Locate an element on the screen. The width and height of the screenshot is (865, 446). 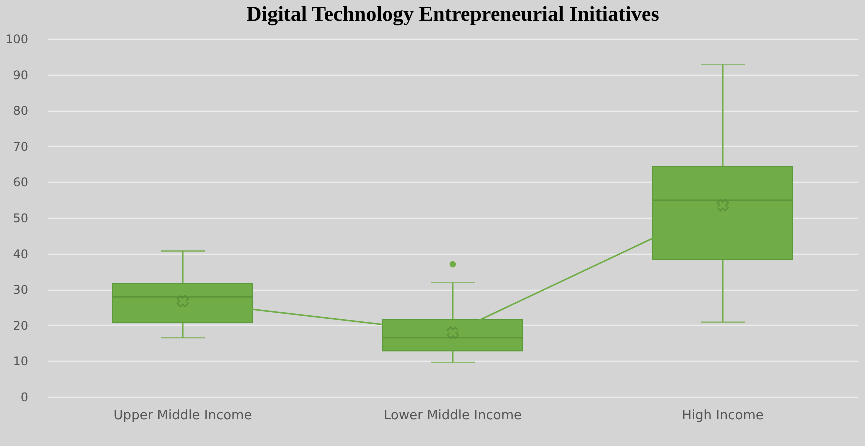
y-tick-label: 50 is located at coordinates (20, 219).